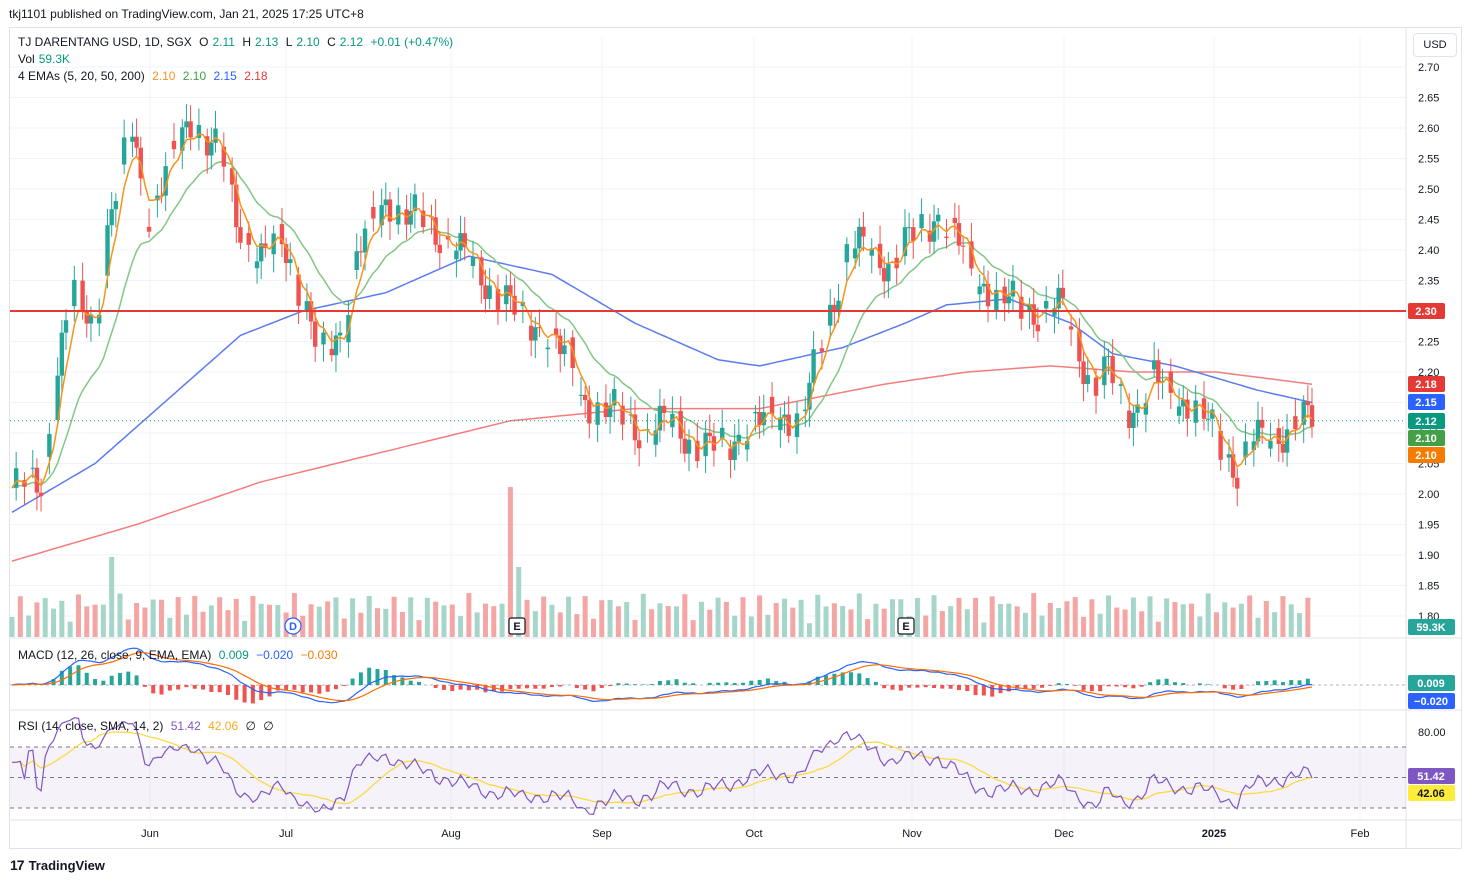 The width and height of the screenshot is (1472, 883). What do you see at coordinates (1431, 684) in the screenshot?
I see `macd-label-text: 0.009` at bounding box center [1431, 684].